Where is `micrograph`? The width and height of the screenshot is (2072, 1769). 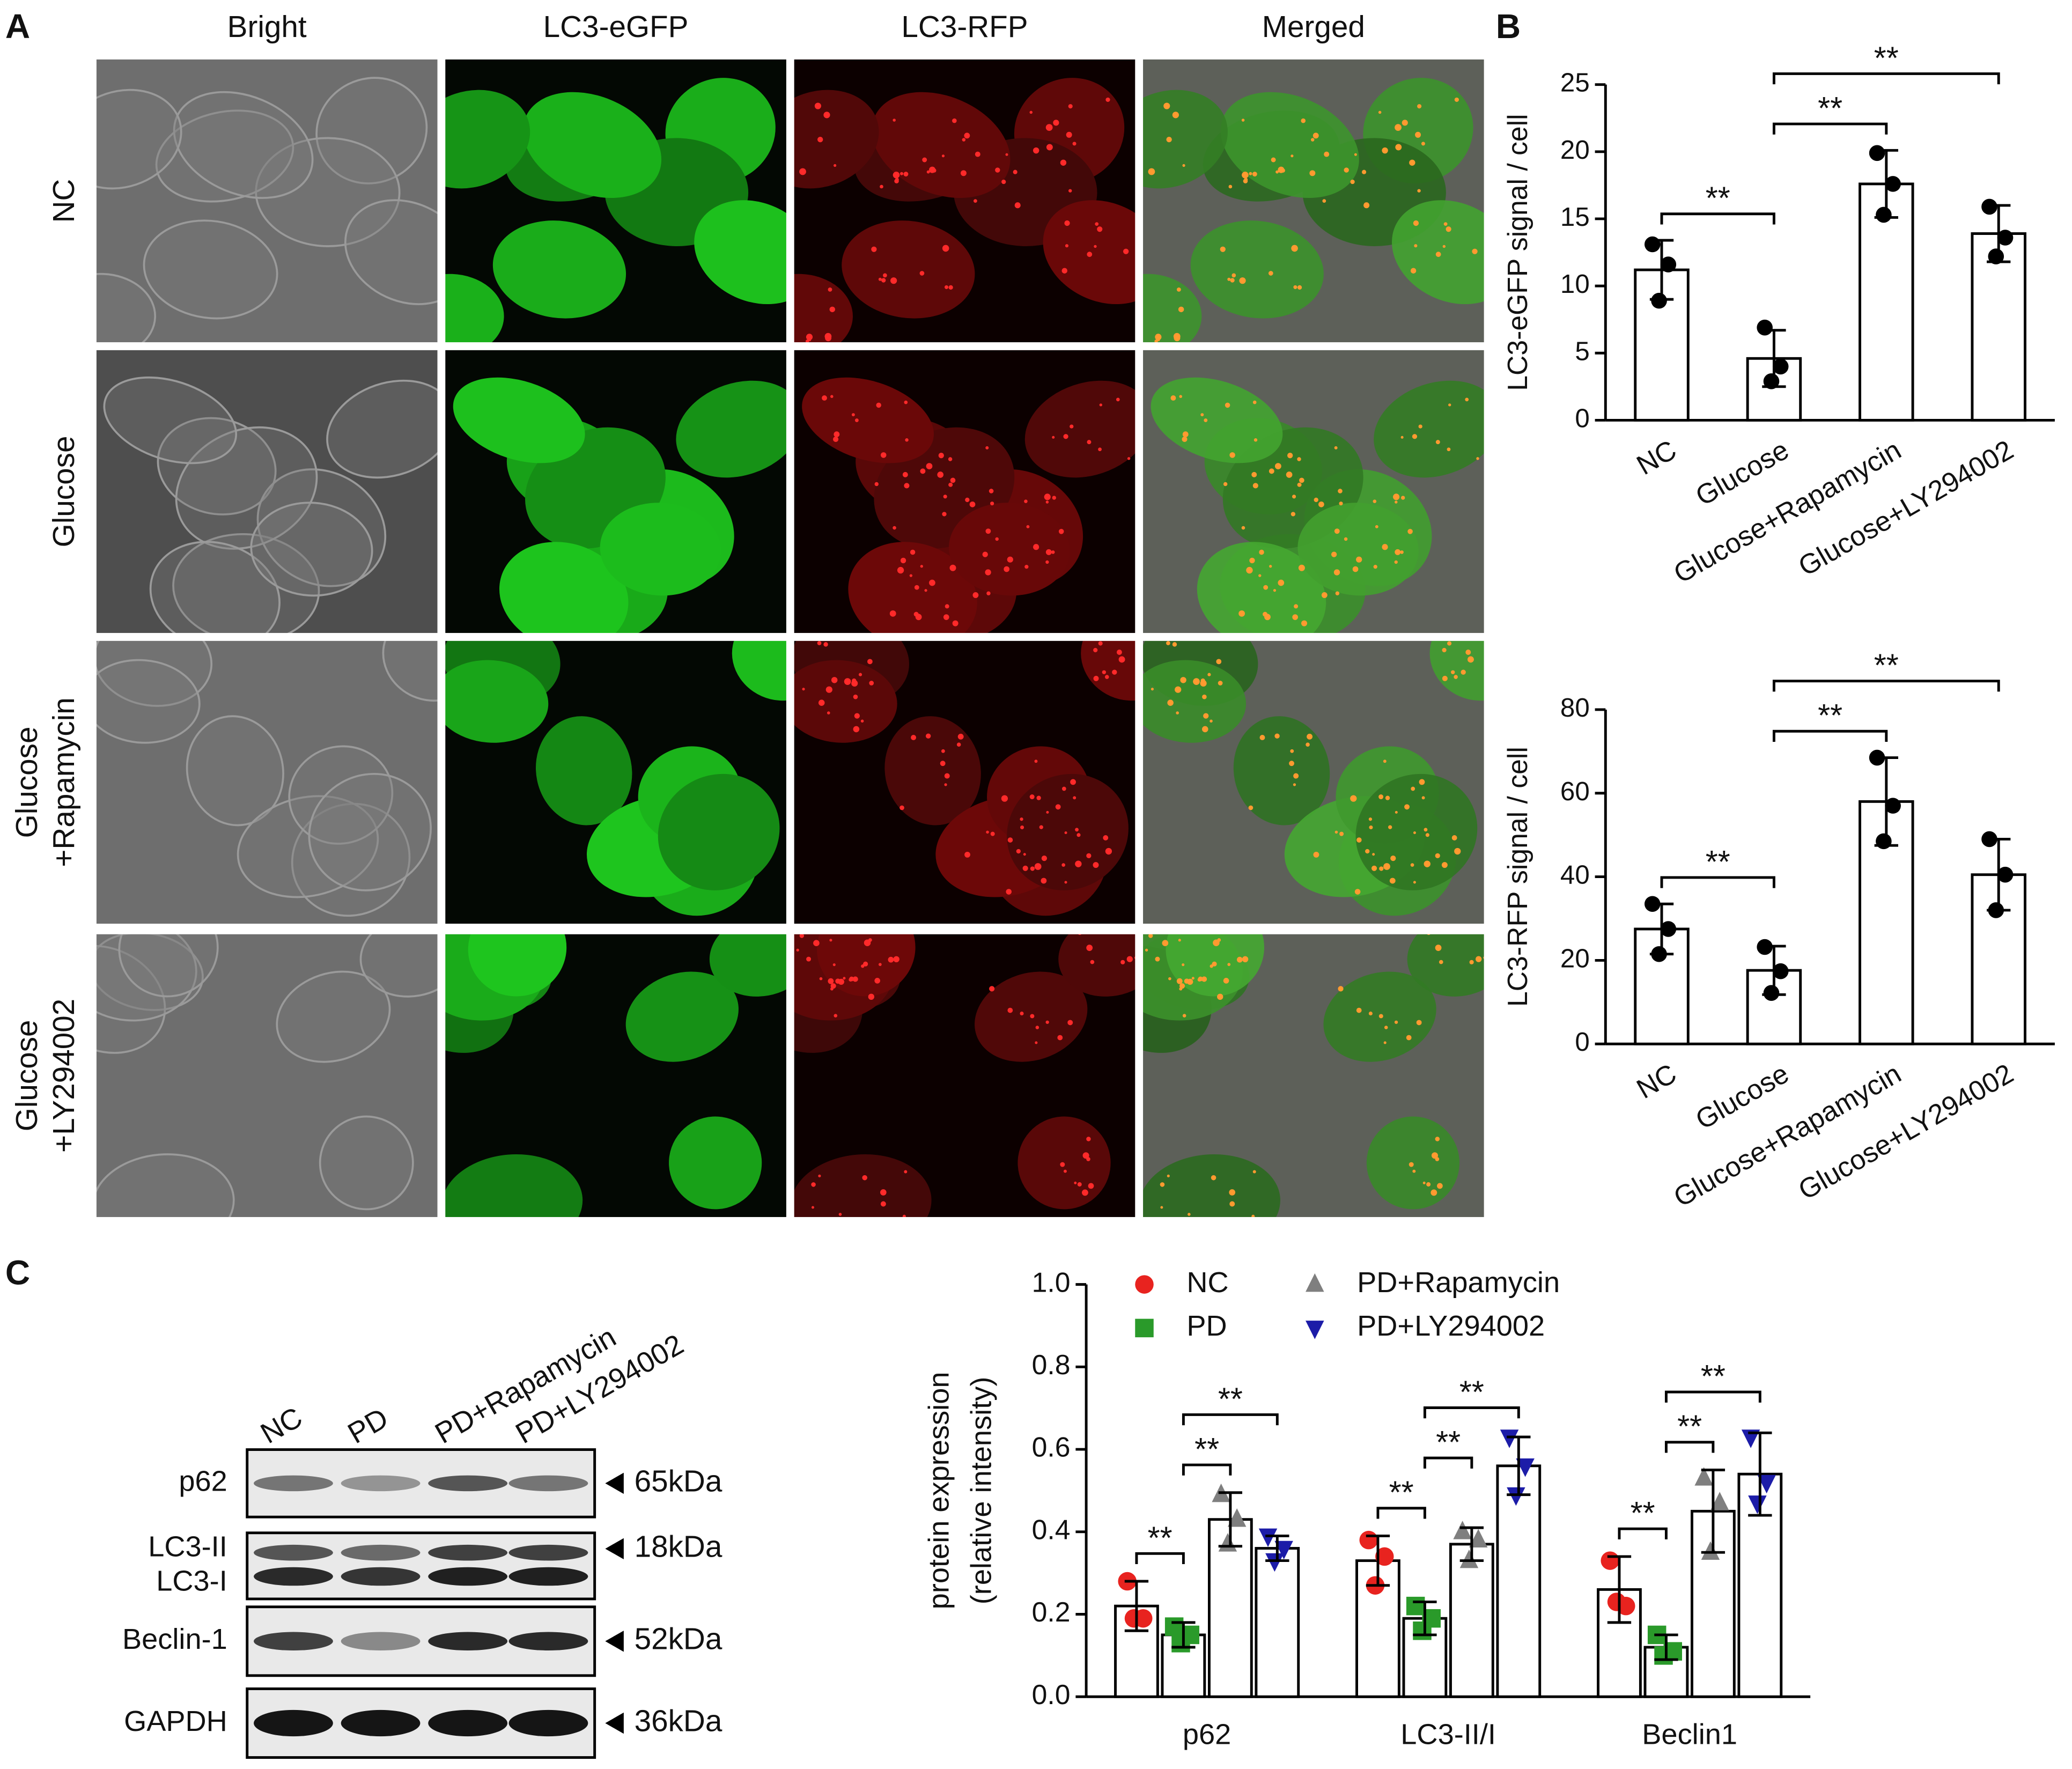
micrograph is located at coordinates (267, 782).